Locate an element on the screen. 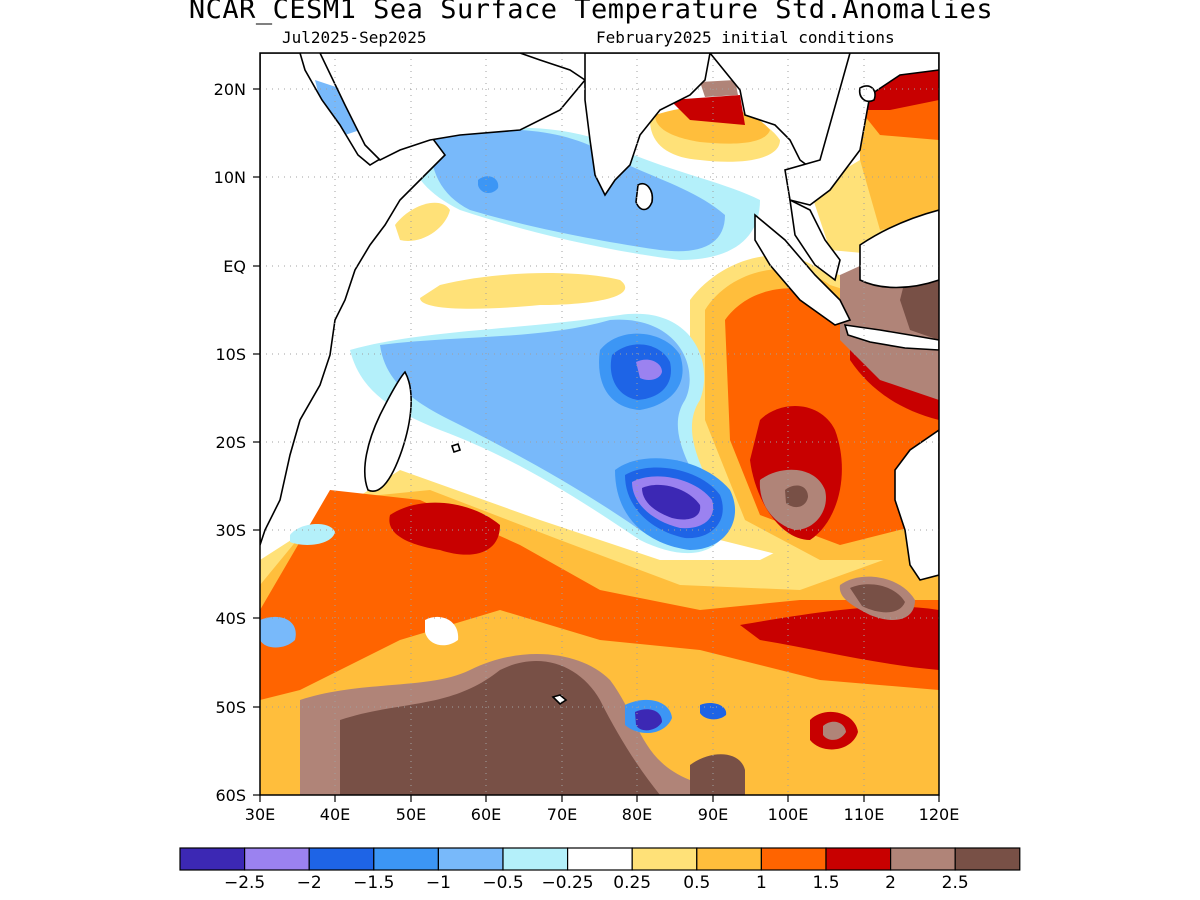  java is located at coordinates (891, 337).